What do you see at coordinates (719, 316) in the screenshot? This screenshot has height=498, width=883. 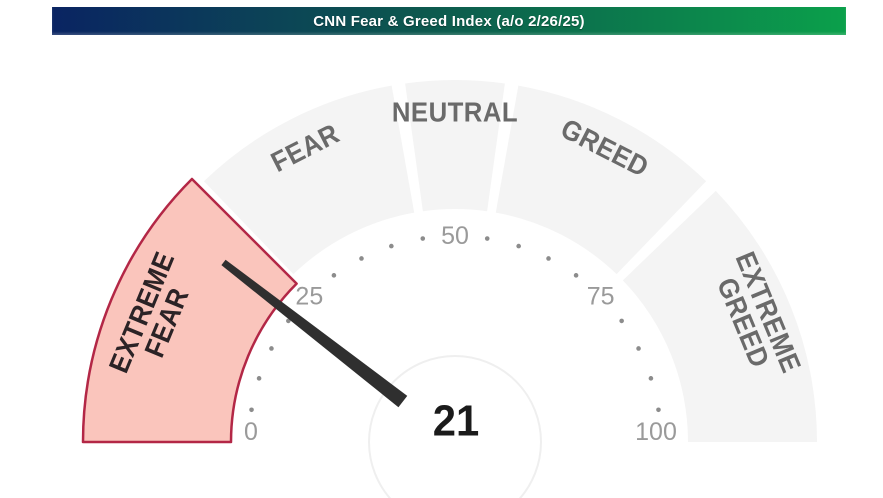 I see `segment-extreme-greed` at bounding box center [719, 316].